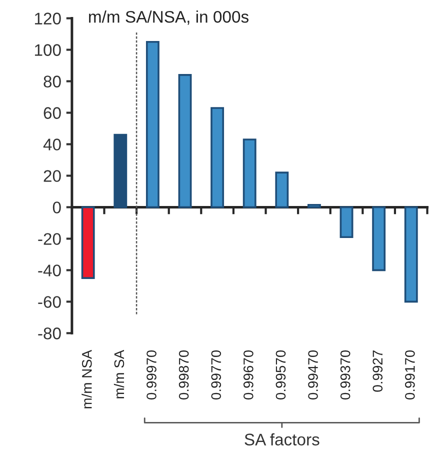 This screenshot has height=457, width=436. I want to click on y-tick-label: -80, so click(49, 334).